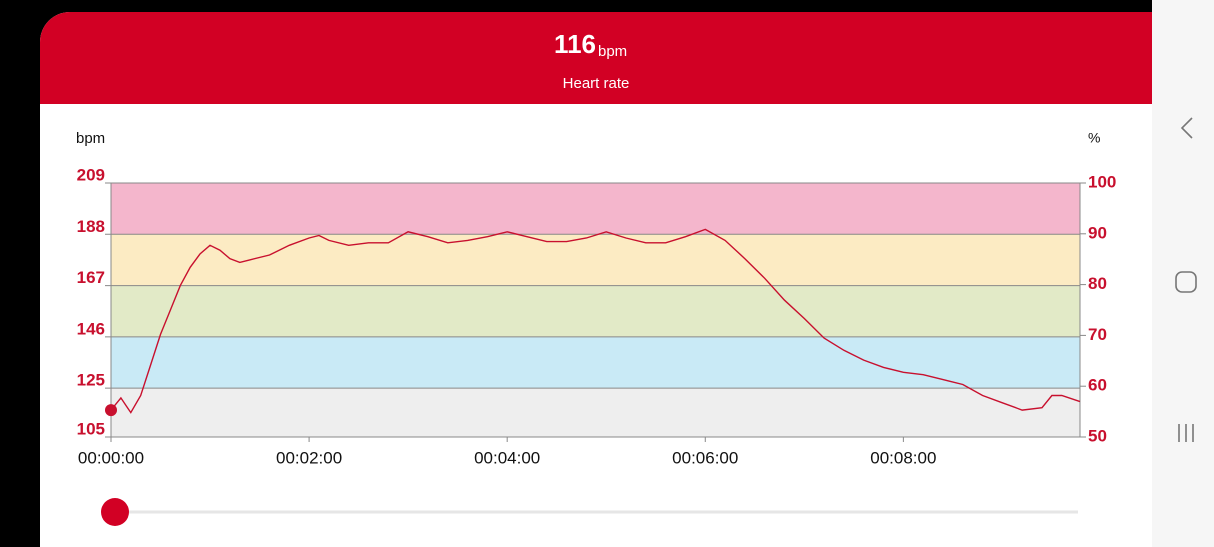 This screenshot has height=547, width=1214. Describe the element at coordinates (91, 380) in the screenshot. I see `y-tick-label: 125` at that location.